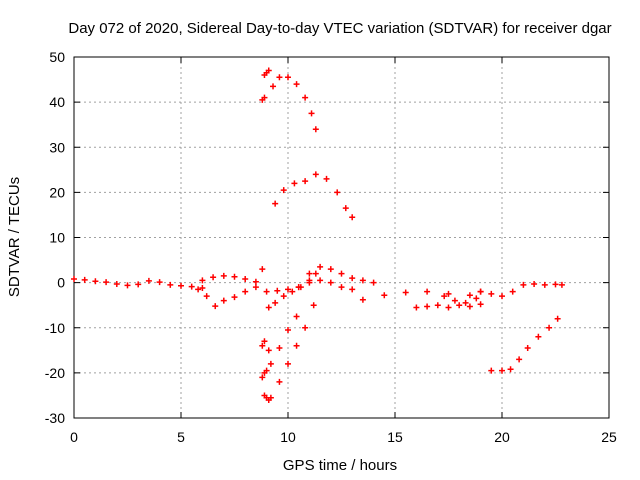  What do you see at coordinates (325, 285) in the screenshot?
I see `series-mid-b` at bounding box center [325, 285].